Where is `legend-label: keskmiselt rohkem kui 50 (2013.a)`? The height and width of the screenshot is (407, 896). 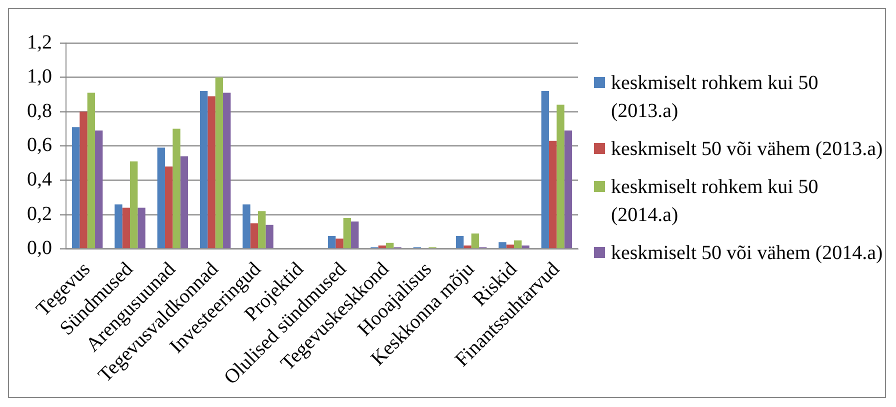
legend-label: keskmiselt rohkem kui 50 (2013.a) is located at coordinates (715, 97).